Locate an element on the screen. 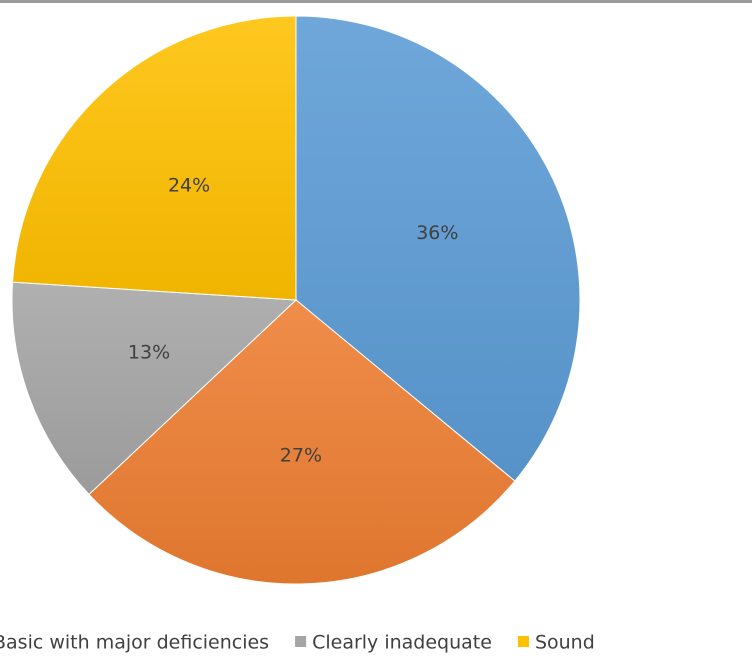  top-border is located at coordinates (376, 1).